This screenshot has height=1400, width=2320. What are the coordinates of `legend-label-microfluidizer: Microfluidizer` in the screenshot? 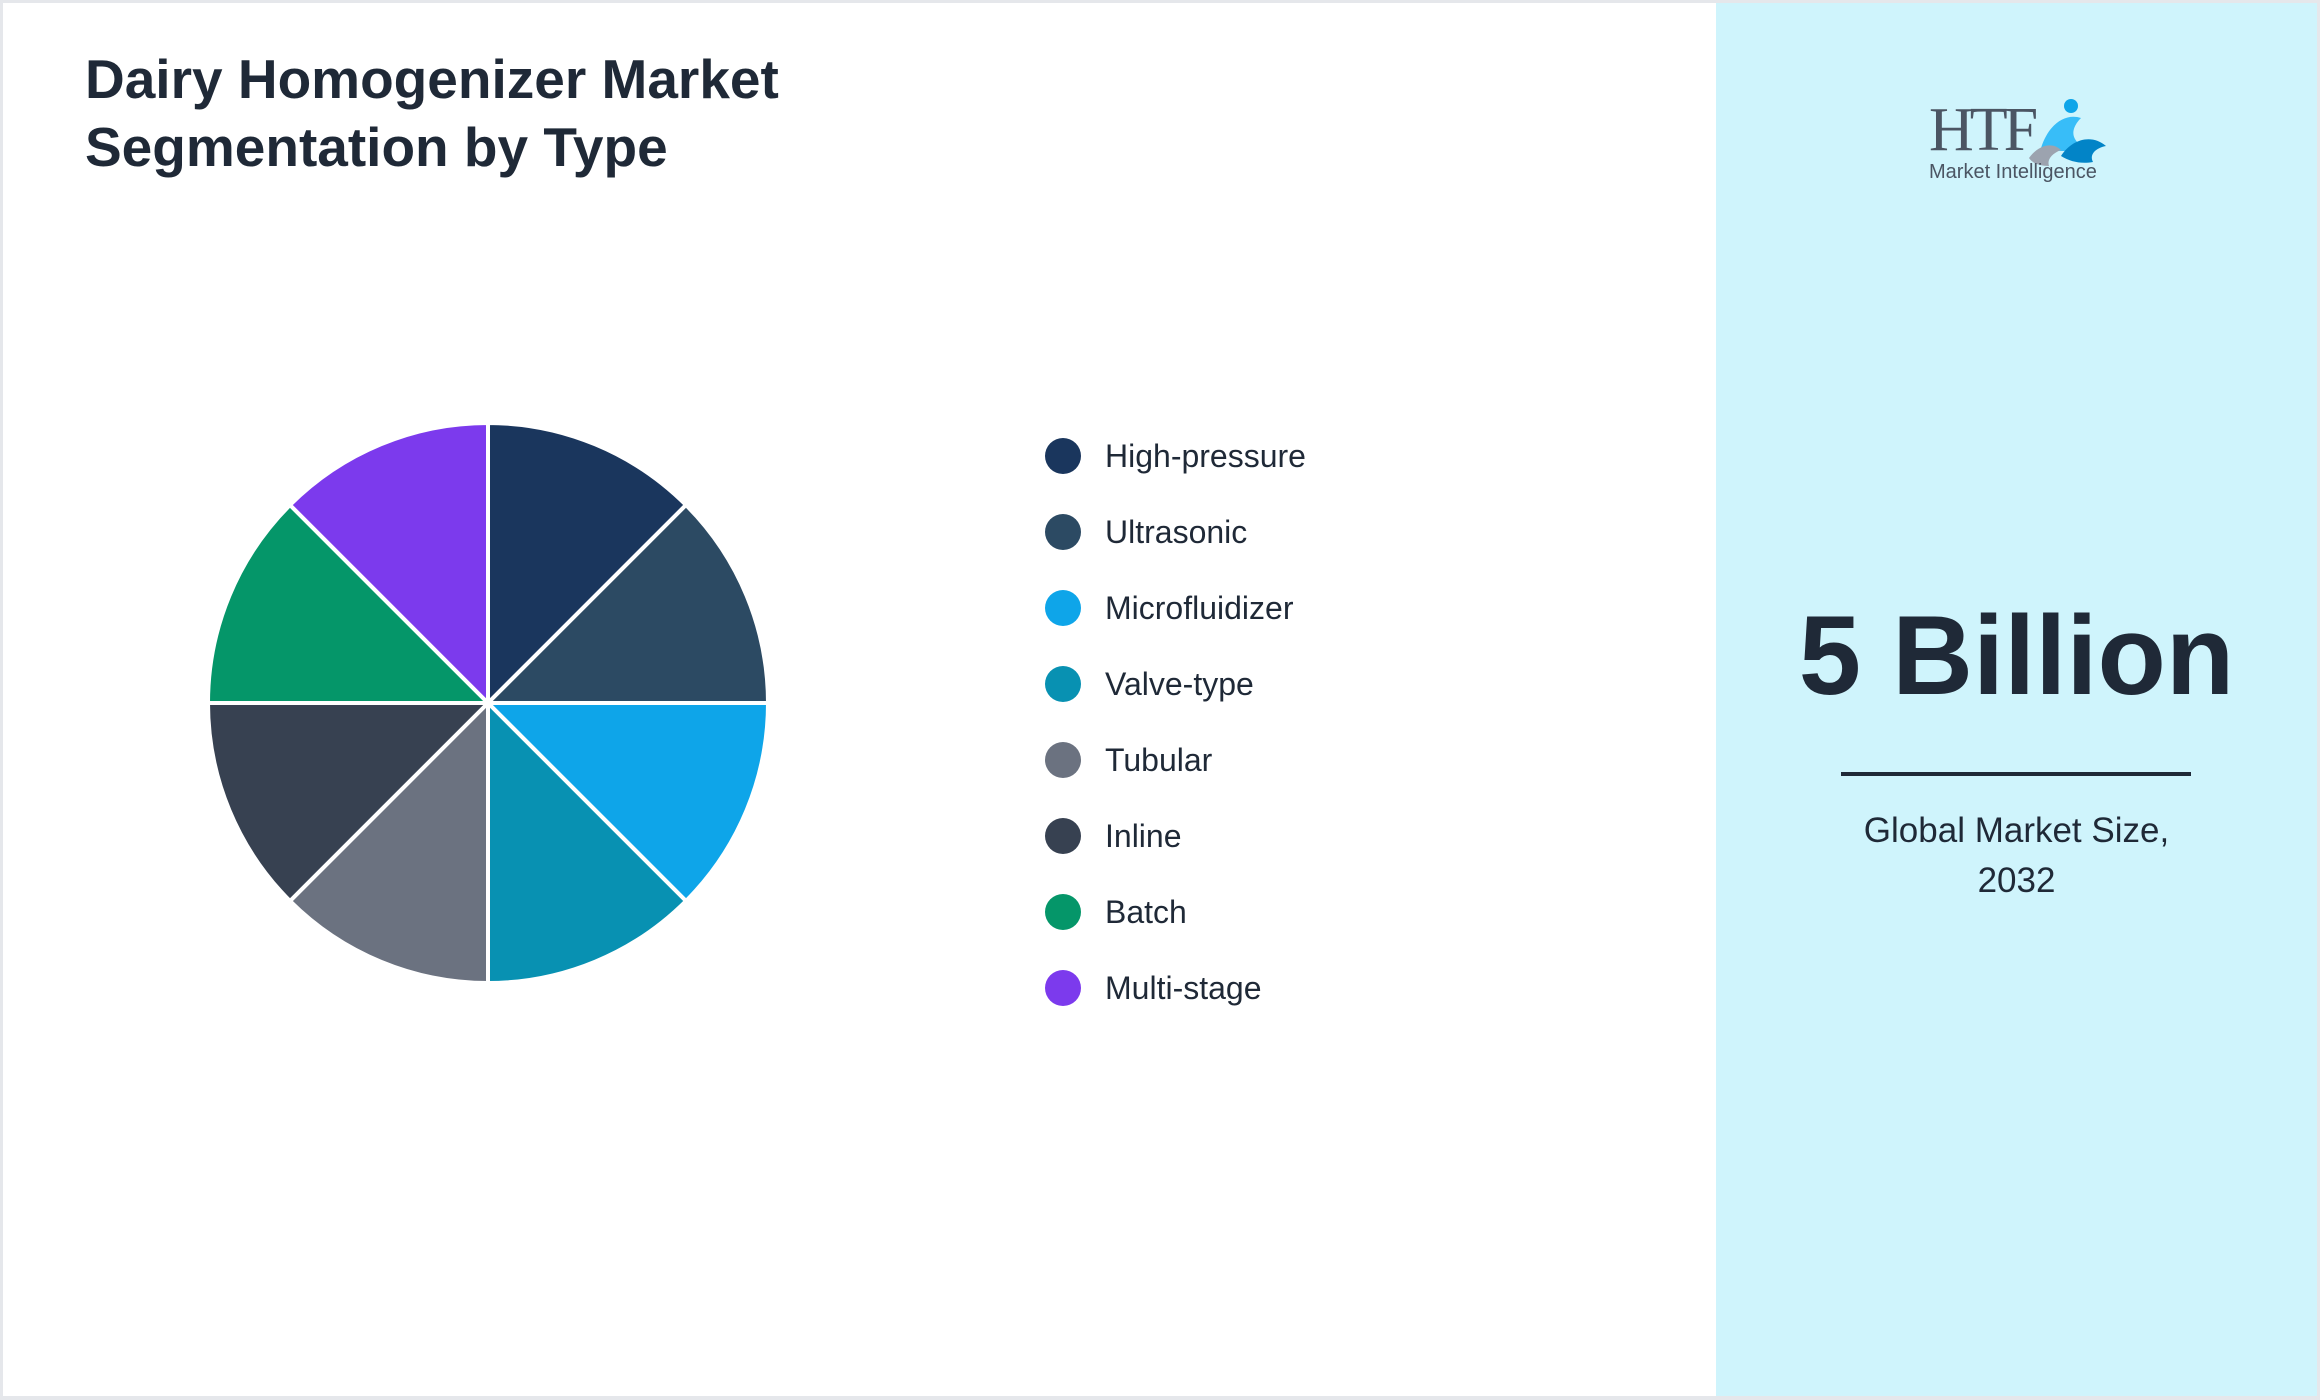 It's located at (1199, 607).